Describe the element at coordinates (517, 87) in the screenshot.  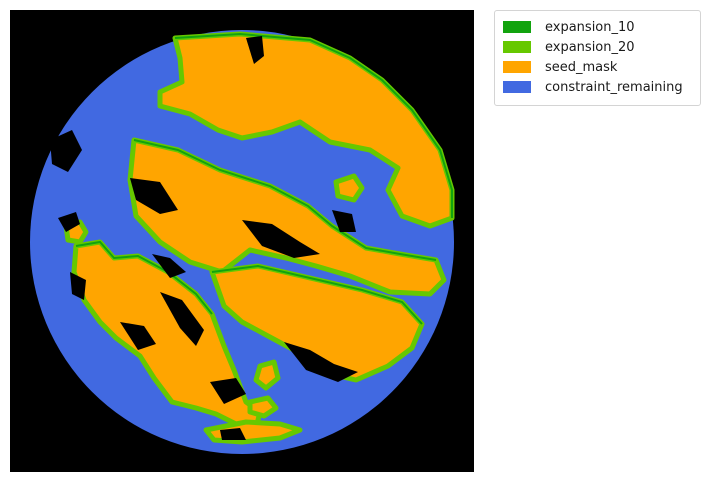
I see `legend-swatch-constraint-remaining` at that location.